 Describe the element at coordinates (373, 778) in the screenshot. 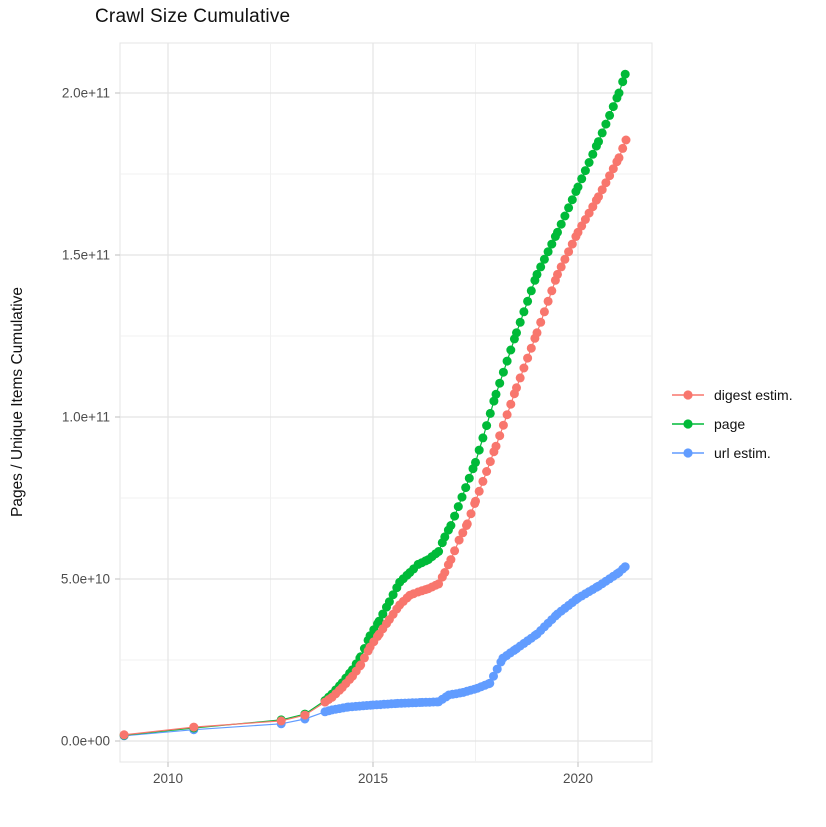

I see `x-tick-label: 2015` at that location.